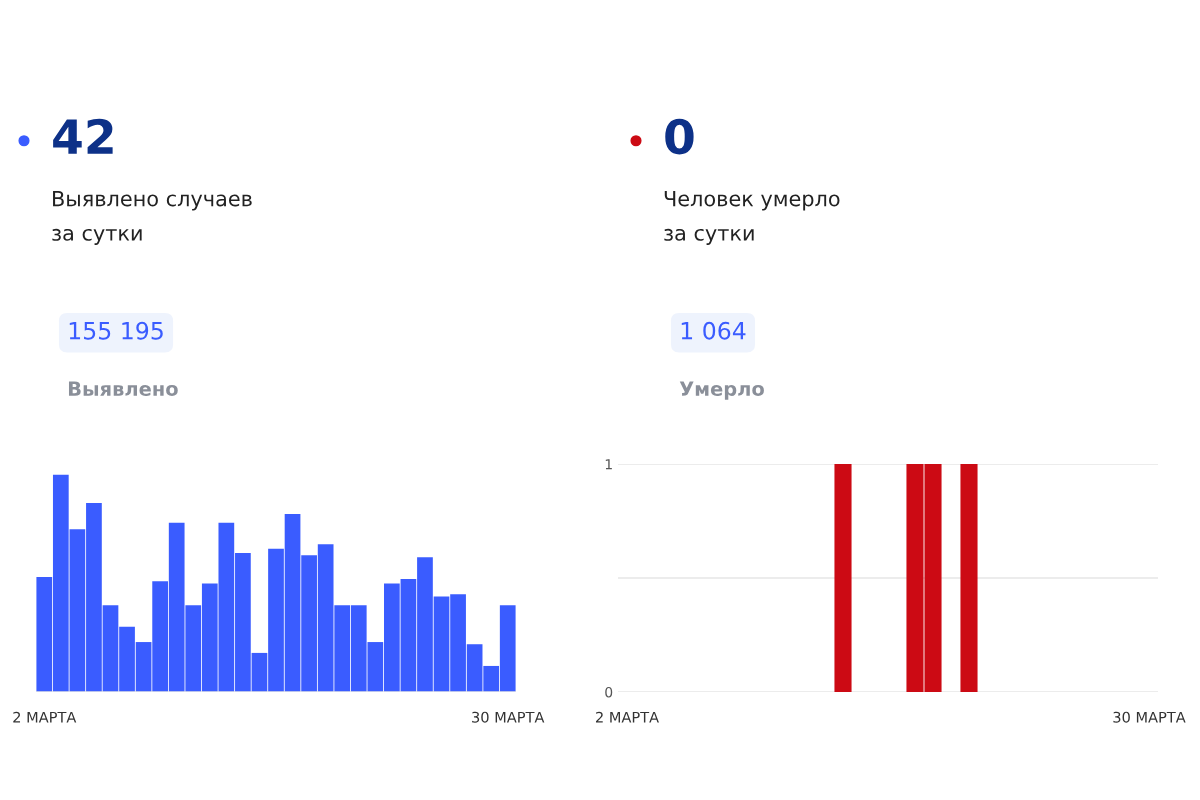 This screenshot has height=800, width=1200. Describe the element at coordinates (713, 330) in the screenshot. I see `text: 1 064` at that location.